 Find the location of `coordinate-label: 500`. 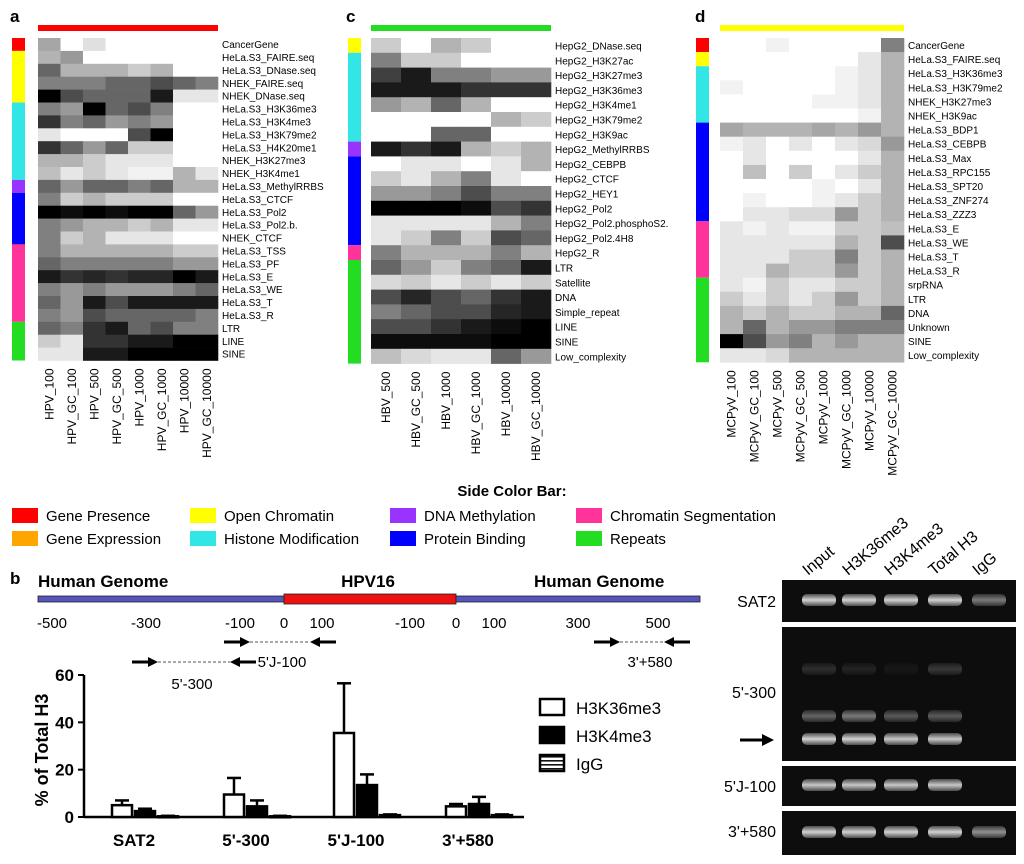

coordinate-label: 500 is located at coordinates (657, 623).